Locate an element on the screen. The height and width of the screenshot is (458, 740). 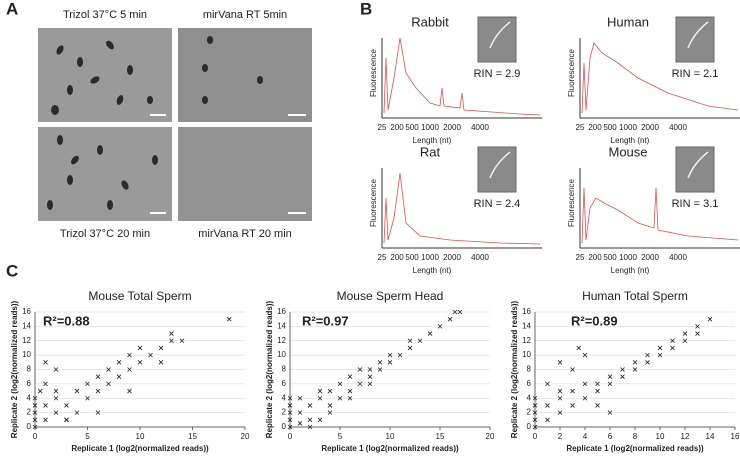
y-tick-label: 8 is located at coordinates (284, 369).